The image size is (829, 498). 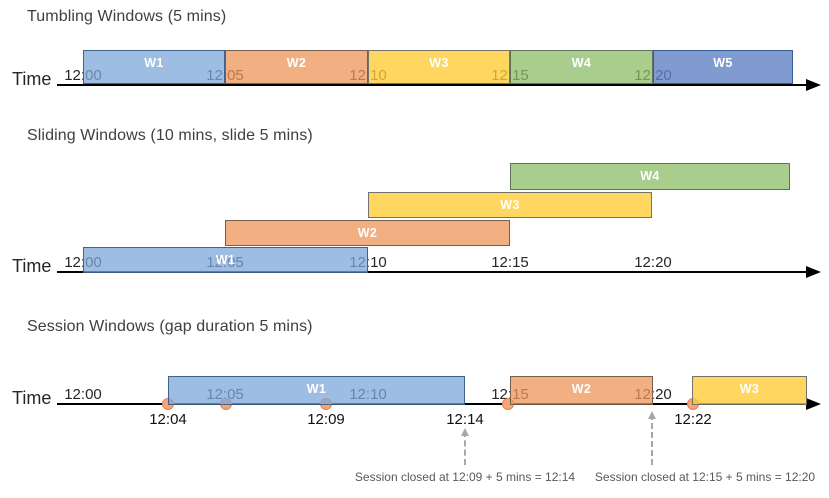 I want to click on axis-tick-label: 12:20, so click(x=653, y=262).